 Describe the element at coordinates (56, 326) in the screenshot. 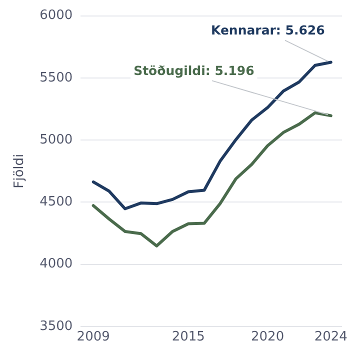

I see `y-tick-label: 3500` at that location.